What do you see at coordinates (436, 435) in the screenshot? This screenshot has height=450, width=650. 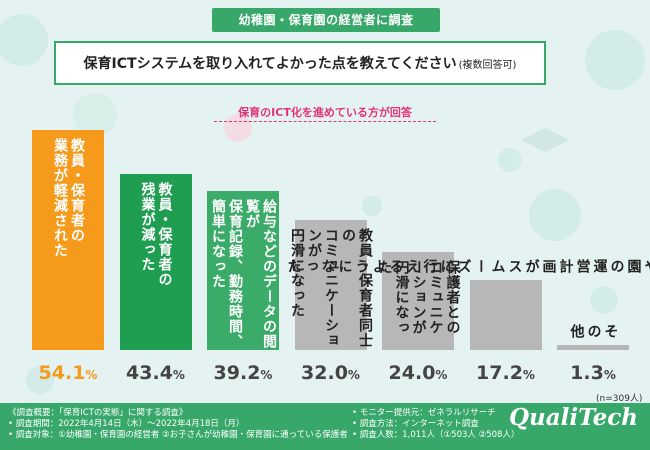 I see `method-line: • 調査人数：1,011人（①503人 ②508人）` at bounding box center [436, 435].